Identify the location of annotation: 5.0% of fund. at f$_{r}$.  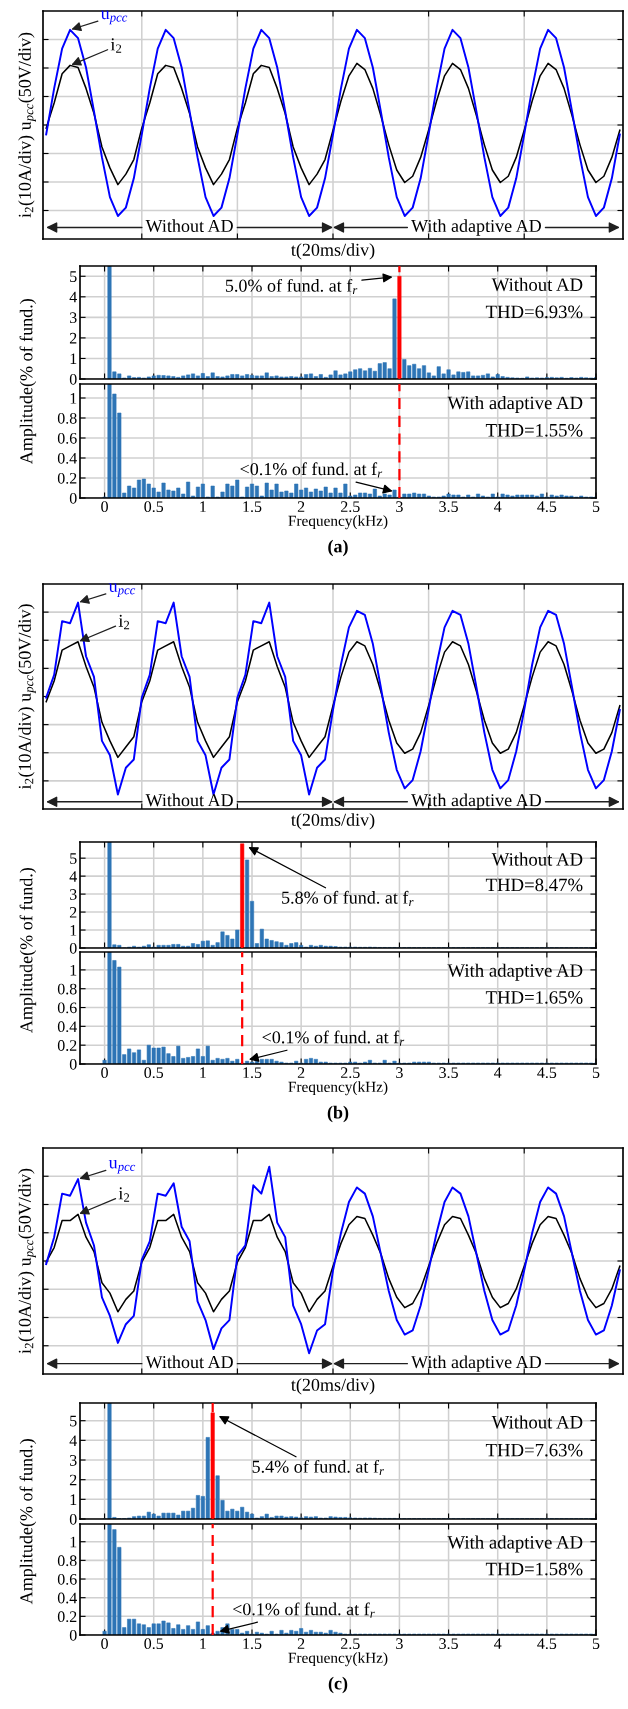
(291, 286).